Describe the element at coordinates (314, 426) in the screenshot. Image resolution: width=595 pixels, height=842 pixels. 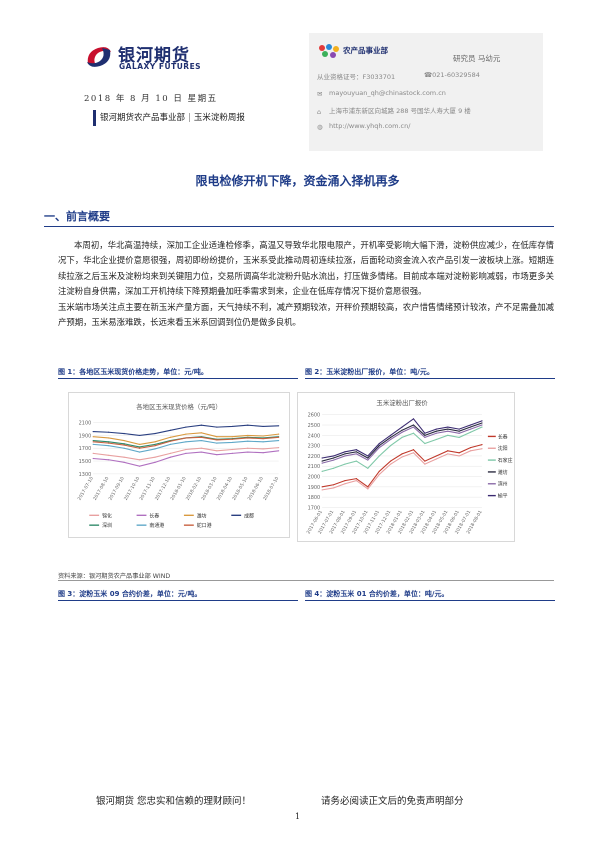
I see `y-tick-label: 2500` at that location.